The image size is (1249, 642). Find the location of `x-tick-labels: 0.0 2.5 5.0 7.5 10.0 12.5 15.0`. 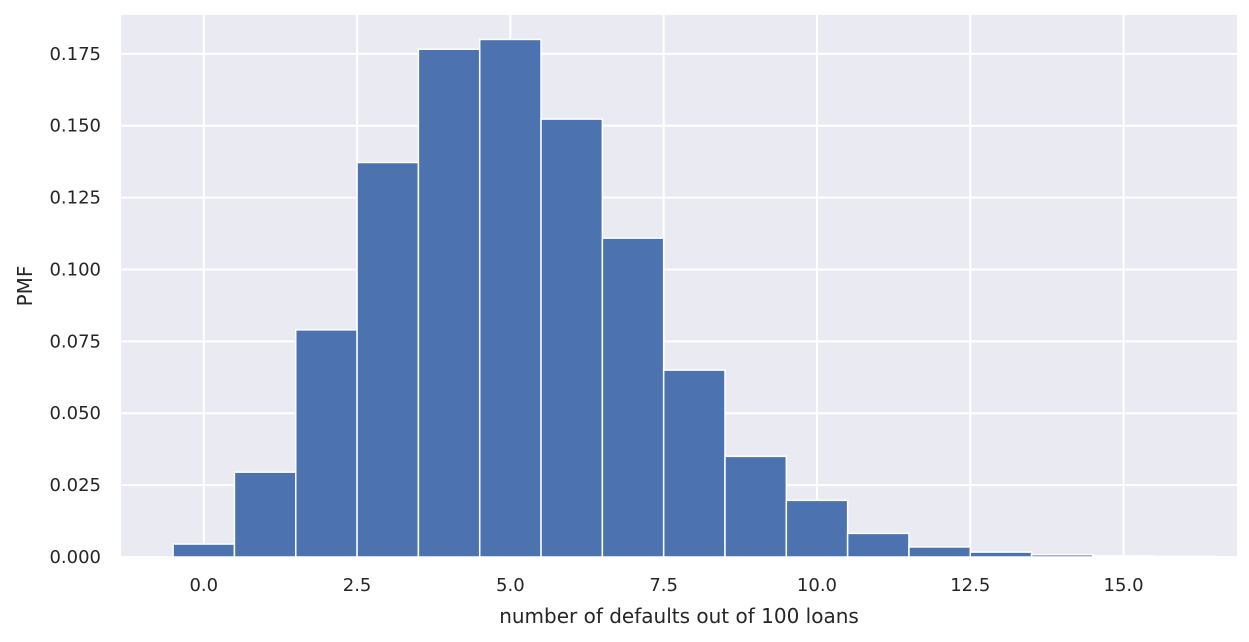

x-tick-labels: 0.0 2.5 5.0 7.5 10.0 12.5 15.0 is located at coordinates (666, 585).